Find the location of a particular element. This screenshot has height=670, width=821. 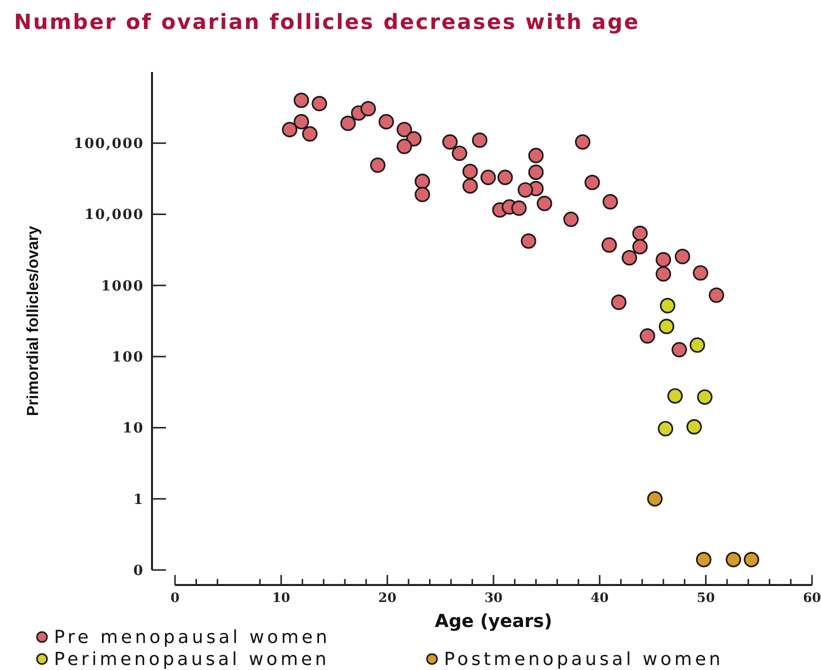

y-tick-label: 0 is located at coordinates (138, 570).